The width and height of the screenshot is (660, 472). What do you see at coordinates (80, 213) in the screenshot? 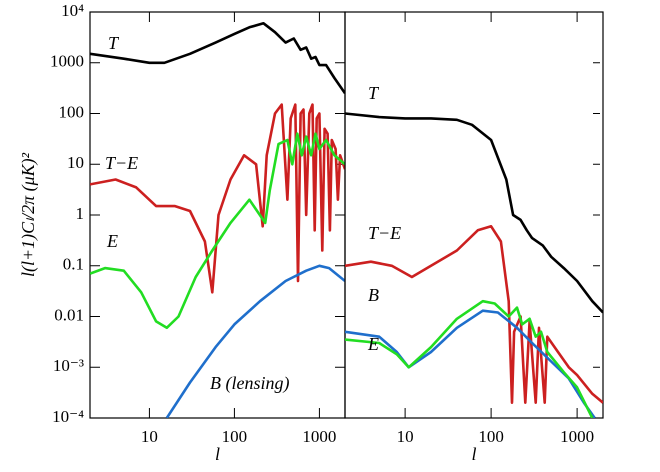
I see `y-tick-label: 1` at bounding box center [80, 213].